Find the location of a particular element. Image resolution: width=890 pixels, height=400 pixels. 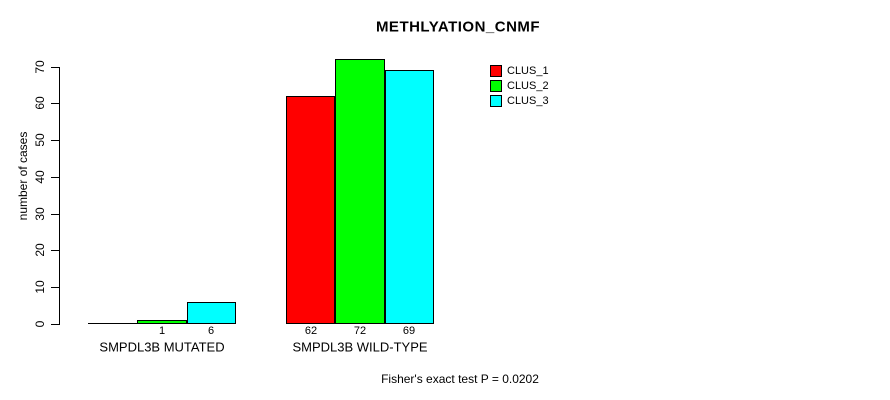

bar-value-label: 1 is located at coordinates (162, 331).